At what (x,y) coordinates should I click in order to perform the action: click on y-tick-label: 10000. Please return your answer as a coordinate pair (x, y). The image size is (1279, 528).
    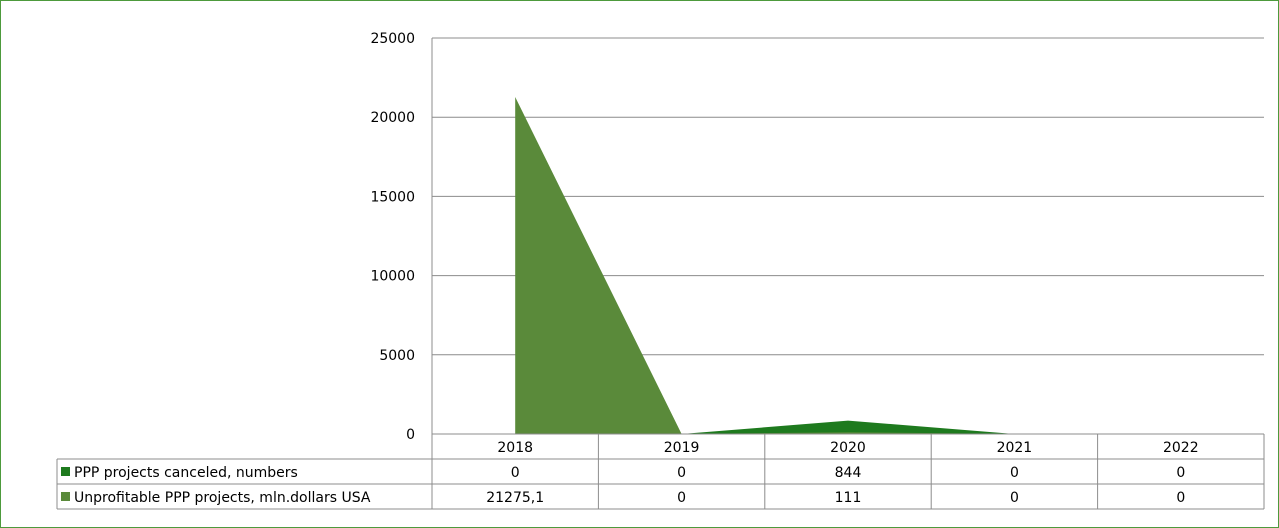
    Looking at the image, I should click on (392, 277).